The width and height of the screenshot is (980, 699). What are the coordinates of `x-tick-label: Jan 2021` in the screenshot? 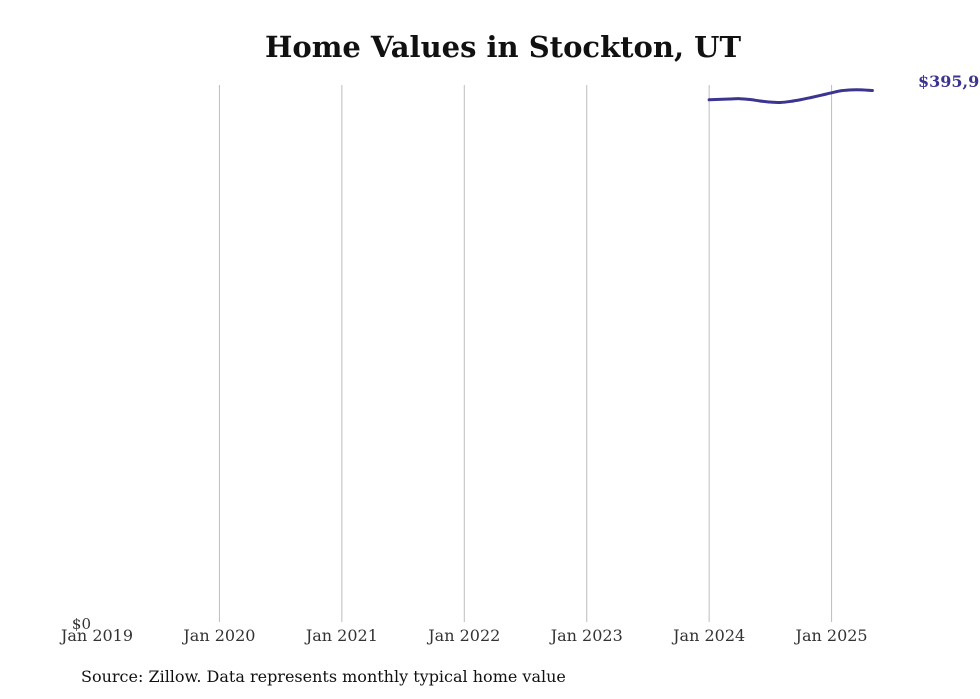 It's located at (341, 635).